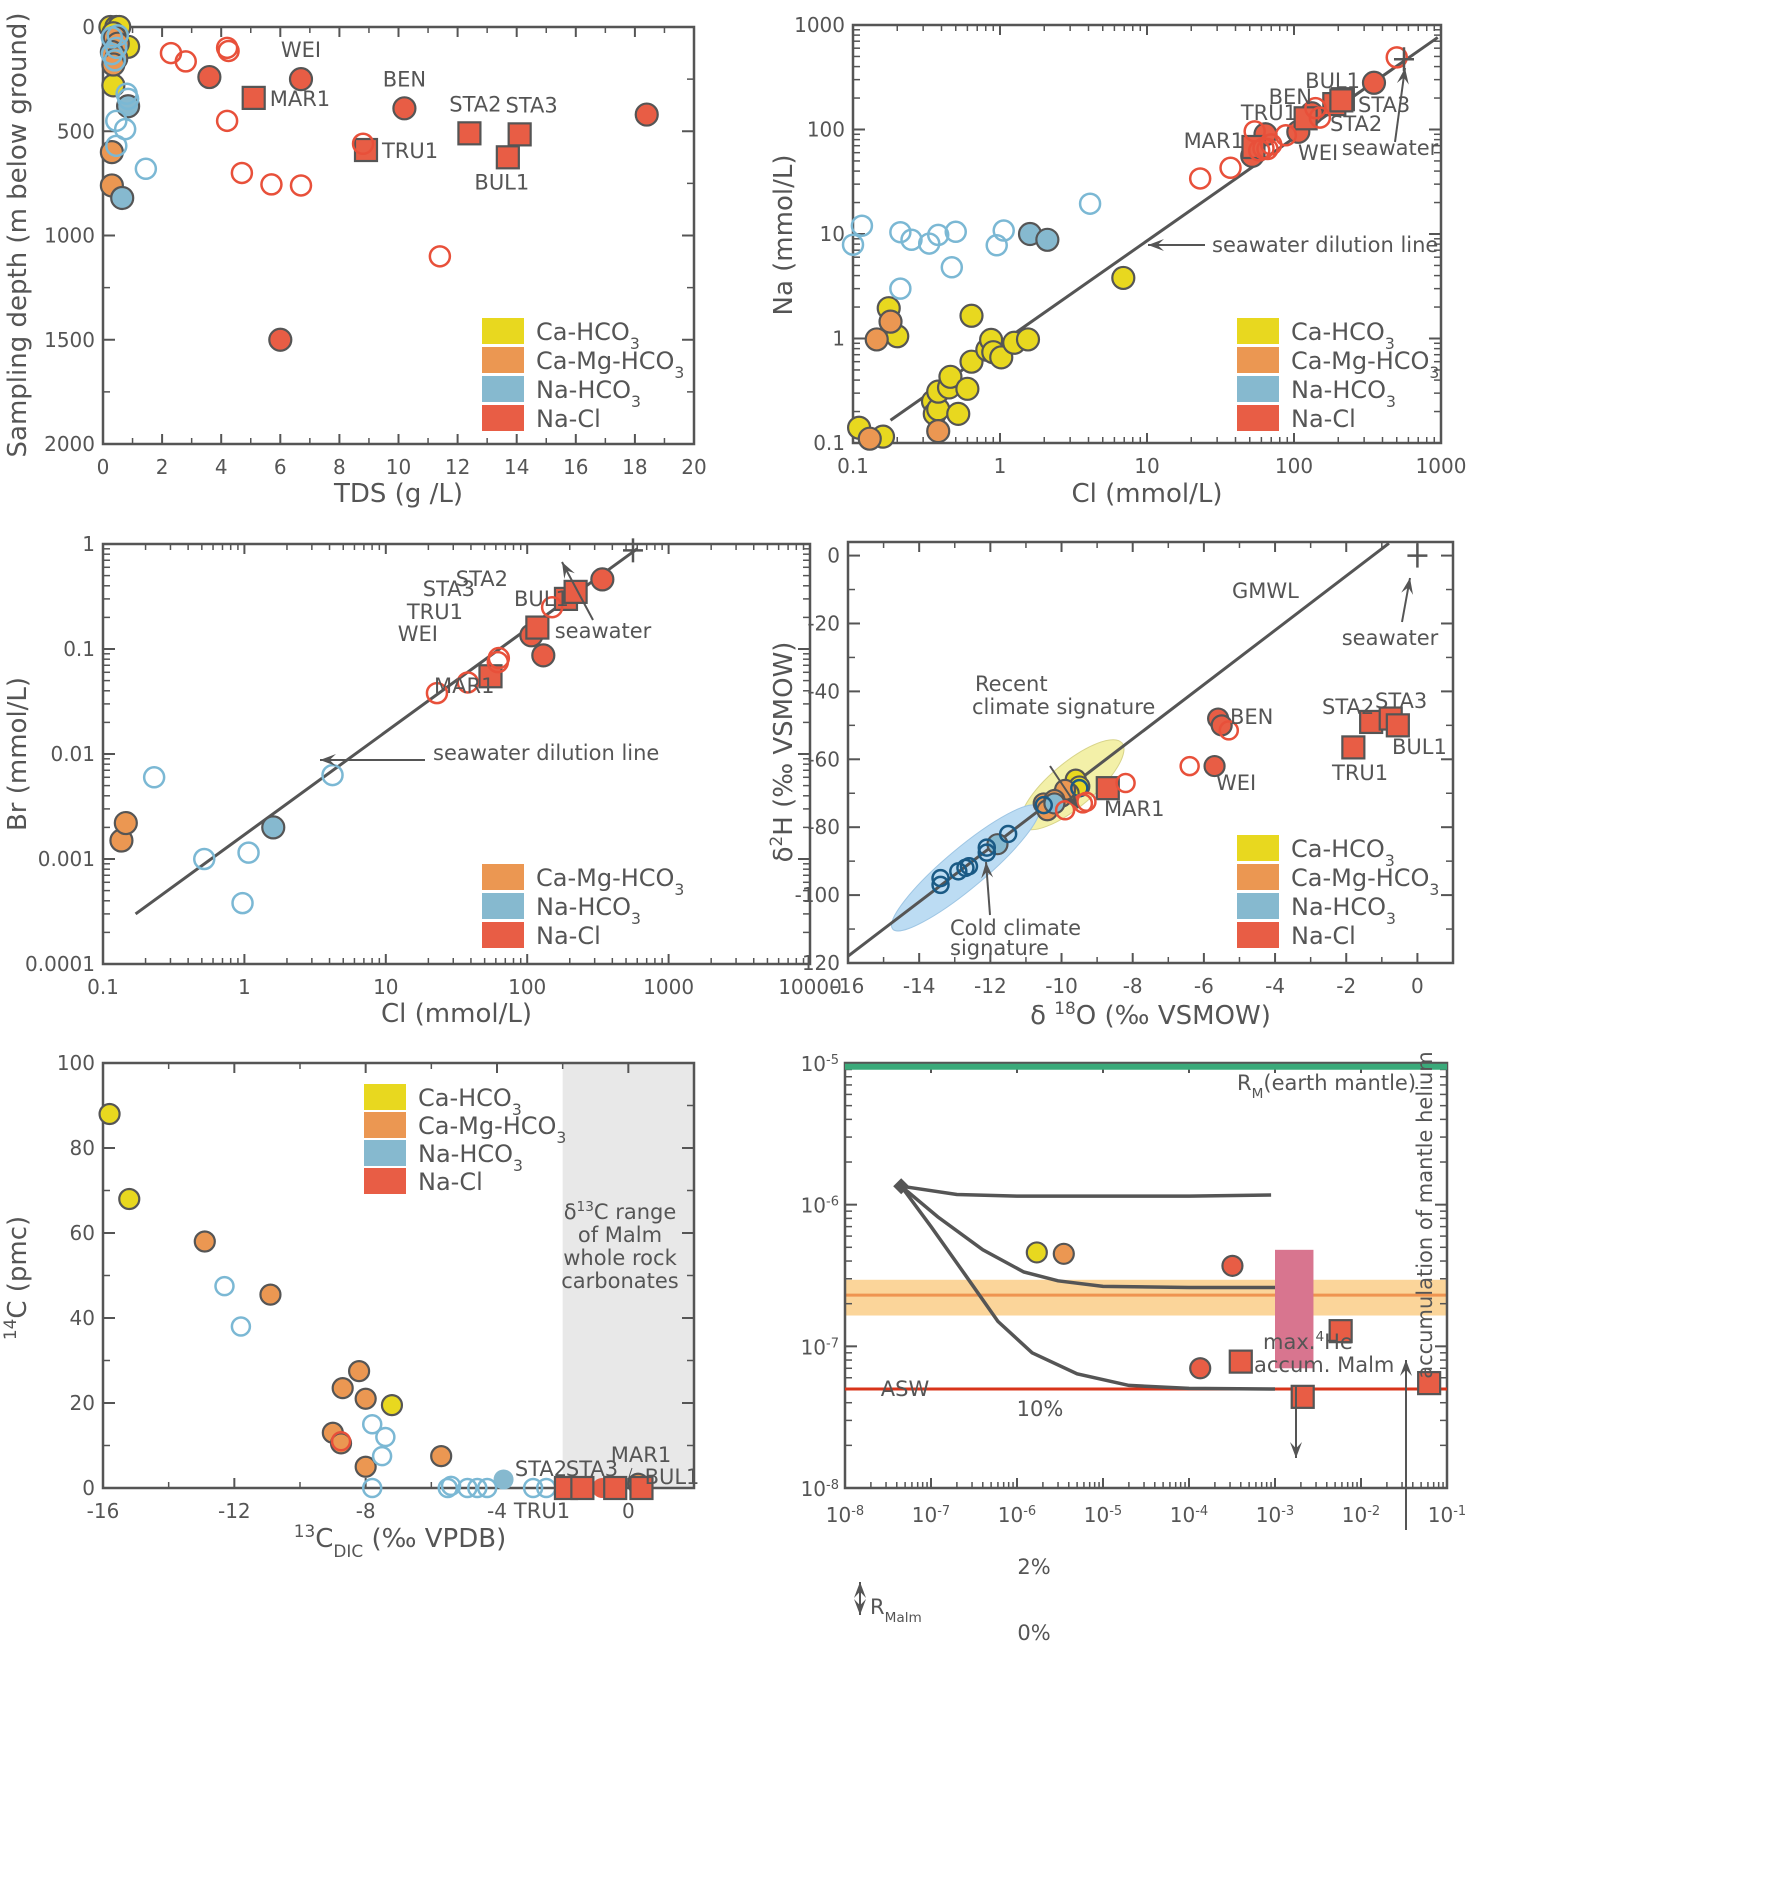 Image resolution: width=1772 pixels, height=1902 pixels. Describe the element at coordinates (784, 854) in the screenshot. I see `y-axis-label-part: δ` at that location.